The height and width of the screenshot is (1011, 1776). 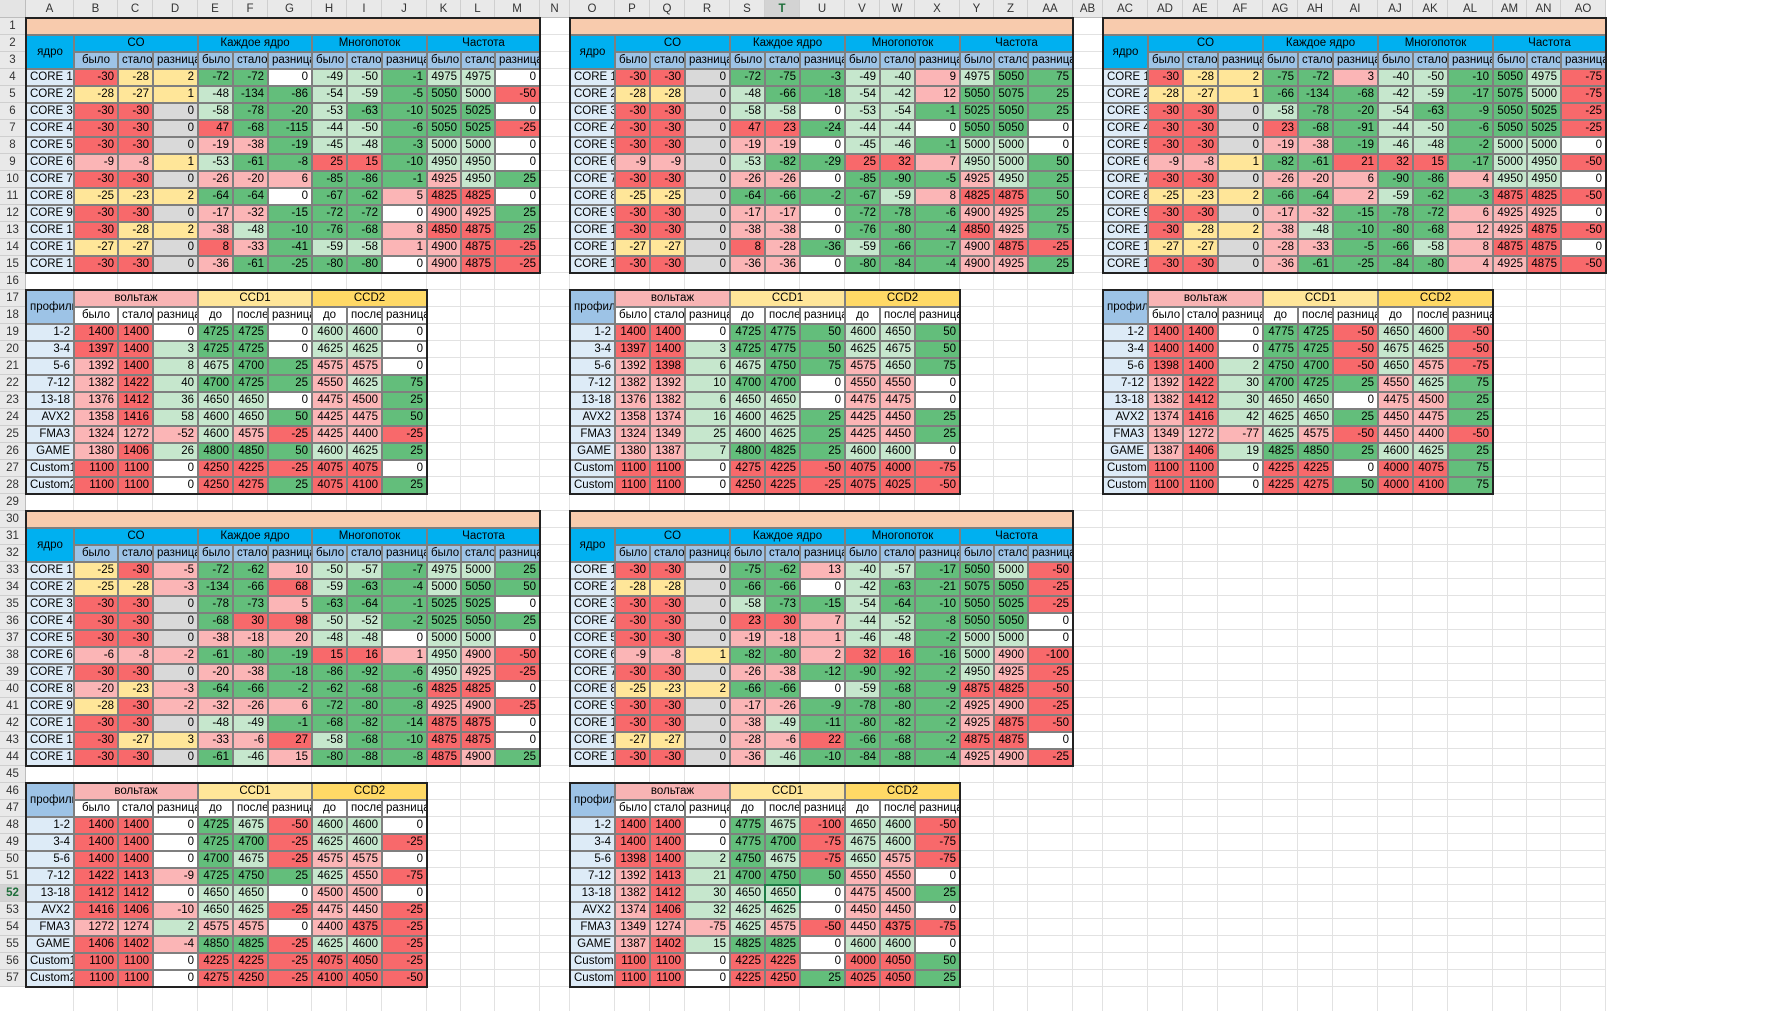 What do you see at coordinates (822, 434) in the screenshot?
I see `data-cell: 25` at bounding box center [822, 434].